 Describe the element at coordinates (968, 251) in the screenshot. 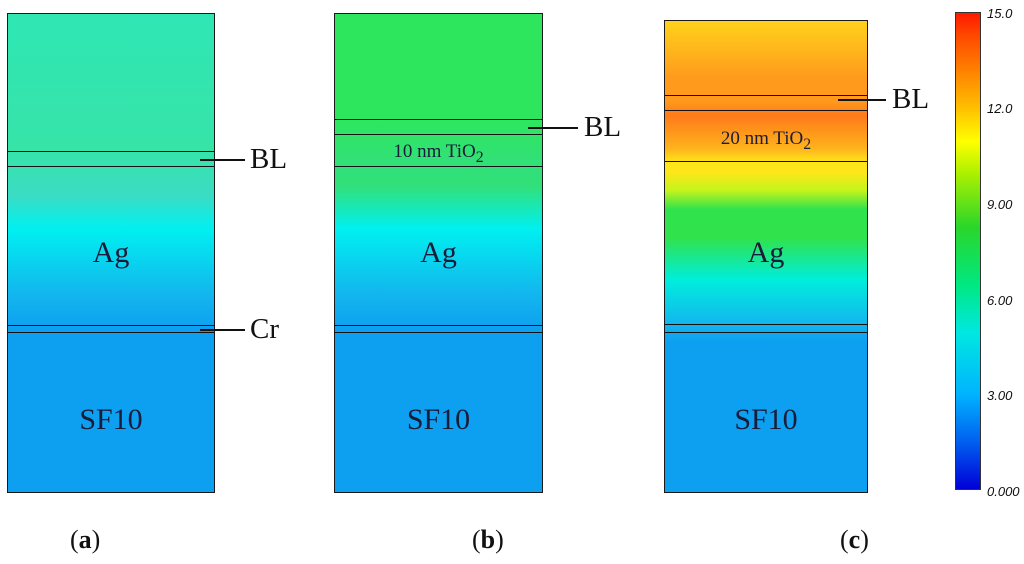

I see `color-scale-bar` at that location.